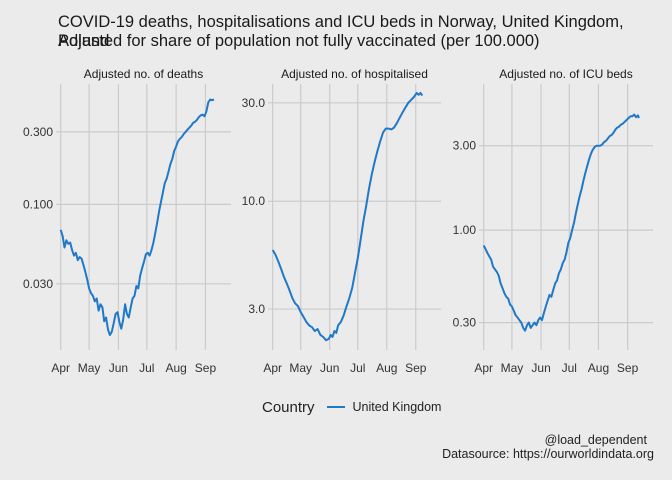  Describe the element at coordinates (254, 201) in the screenshot. I see `y-tick-label: 10.0` at that location.